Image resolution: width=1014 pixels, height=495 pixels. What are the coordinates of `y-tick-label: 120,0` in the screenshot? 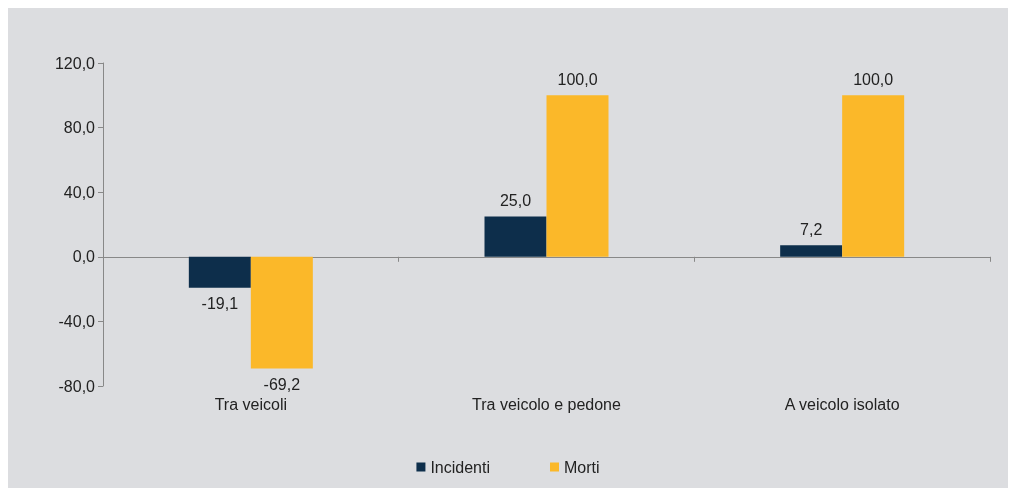 It's located at (75, 63).